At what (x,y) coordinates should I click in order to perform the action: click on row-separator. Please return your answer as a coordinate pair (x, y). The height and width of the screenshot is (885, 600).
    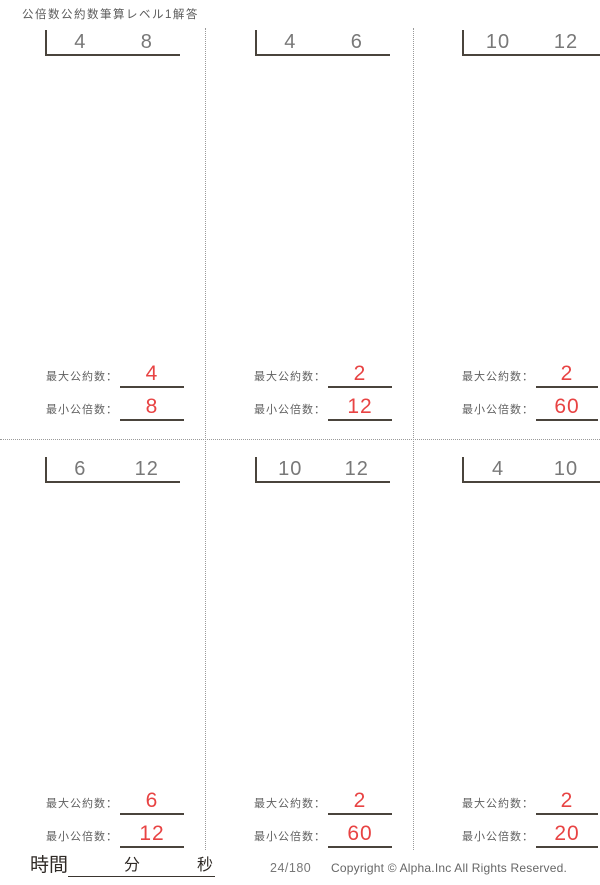
    Looking at the image, I should click on (300, 439).